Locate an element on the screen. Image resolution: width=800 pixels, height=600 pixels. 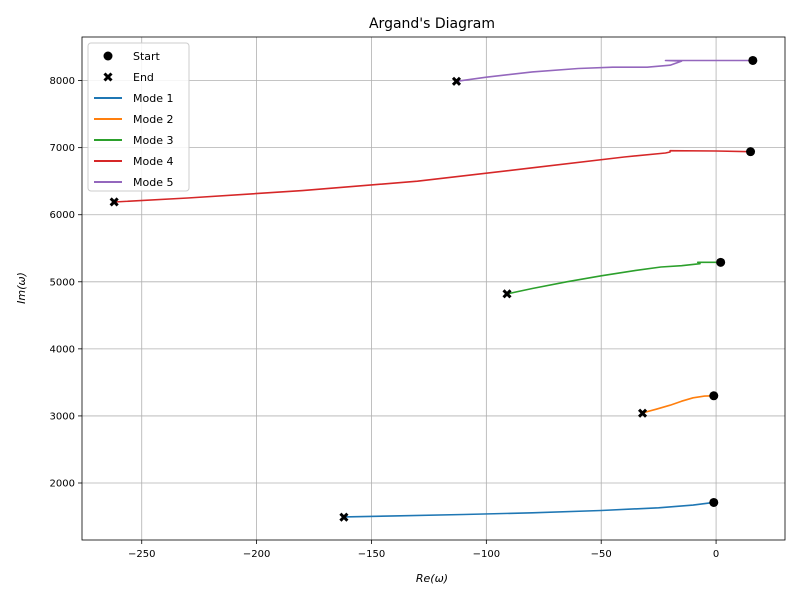
legend-label: Mode 5 is located at coordinates (153, 182).